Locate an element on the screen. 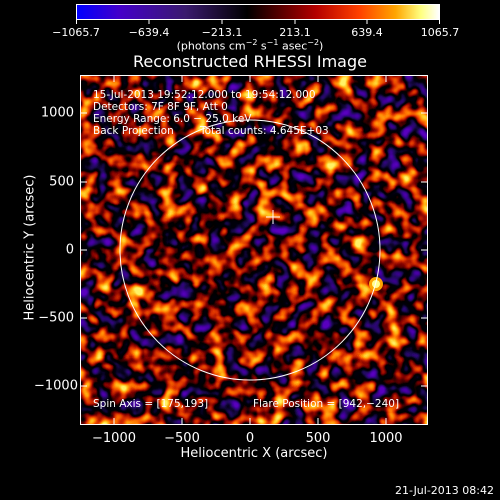  colorbar is located at coordinates (258, 12).